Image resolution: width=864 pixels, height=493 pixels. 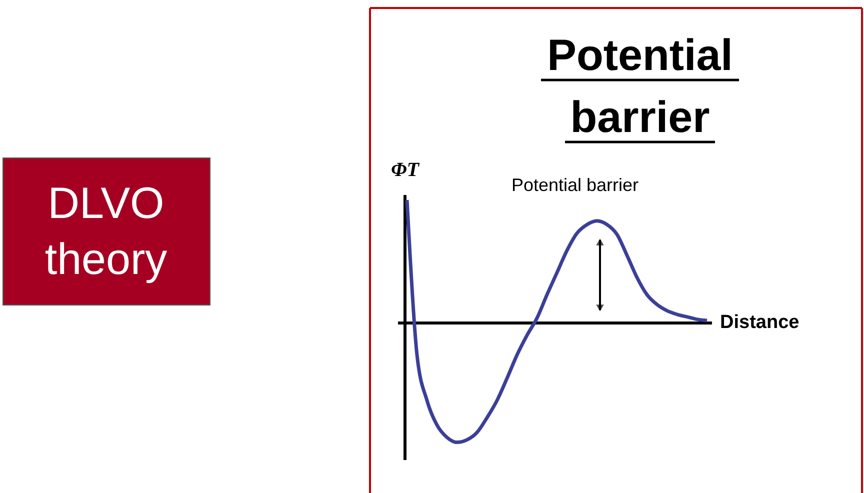 I want to click on text: DLVO theory, so click(x=106, y=231).